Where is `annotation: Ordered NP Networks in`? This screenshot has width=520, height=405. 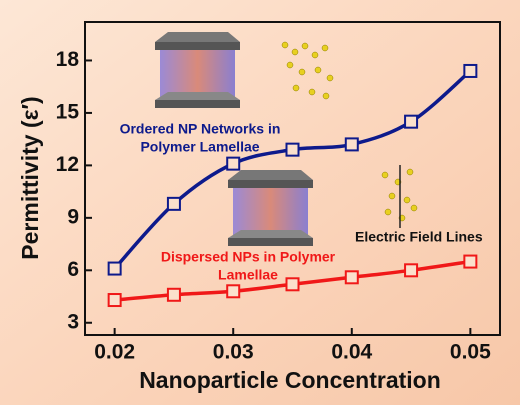 annotation: Ordered NP Networks in is located at coordinates (200, 129).